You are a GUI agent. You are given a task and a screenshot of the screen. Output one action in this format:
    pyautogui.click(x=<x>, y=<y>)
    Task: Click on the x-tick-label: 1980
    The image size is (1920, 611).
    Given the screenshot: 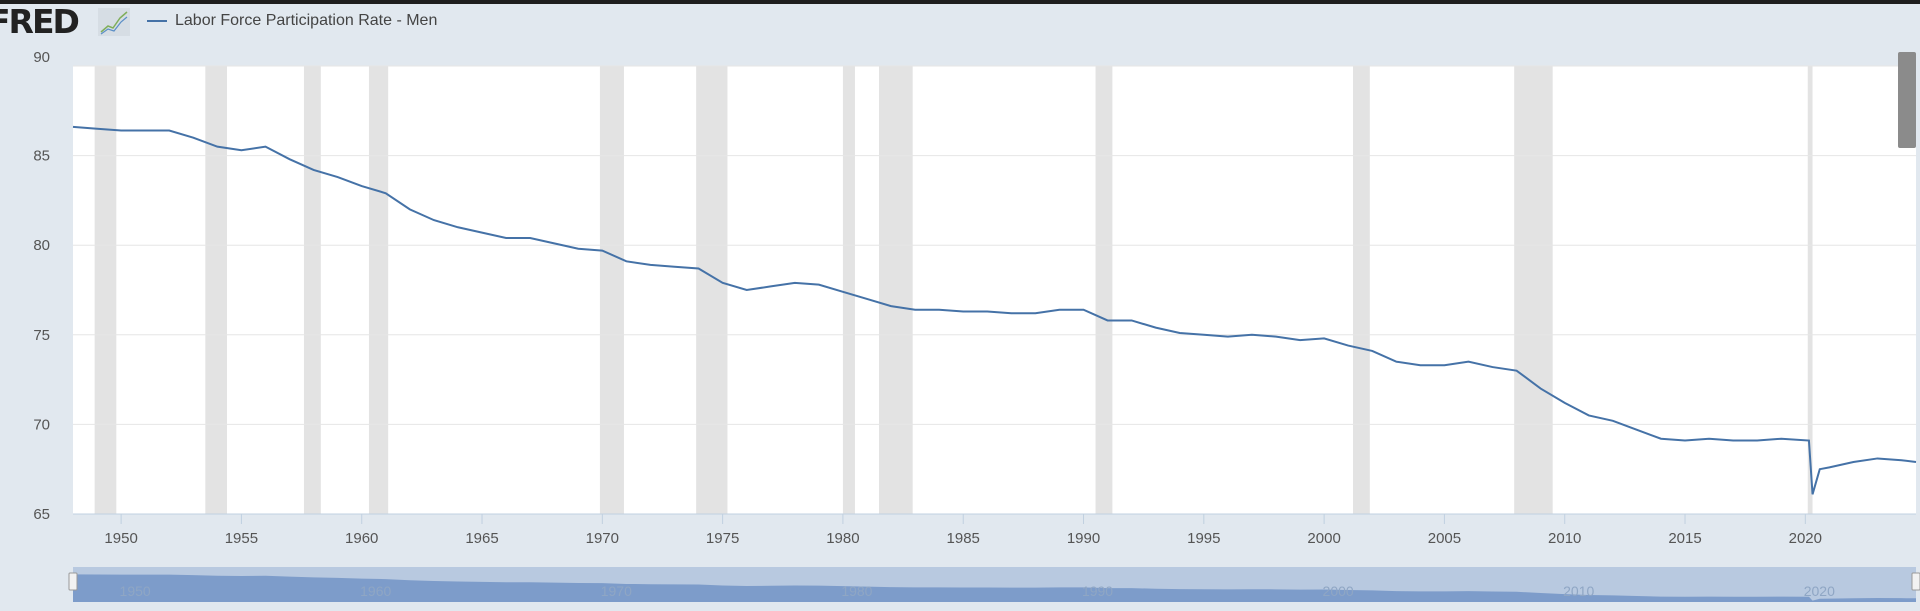 What is the action you would take?
    pyautogui.click(x=842, y=538)
    